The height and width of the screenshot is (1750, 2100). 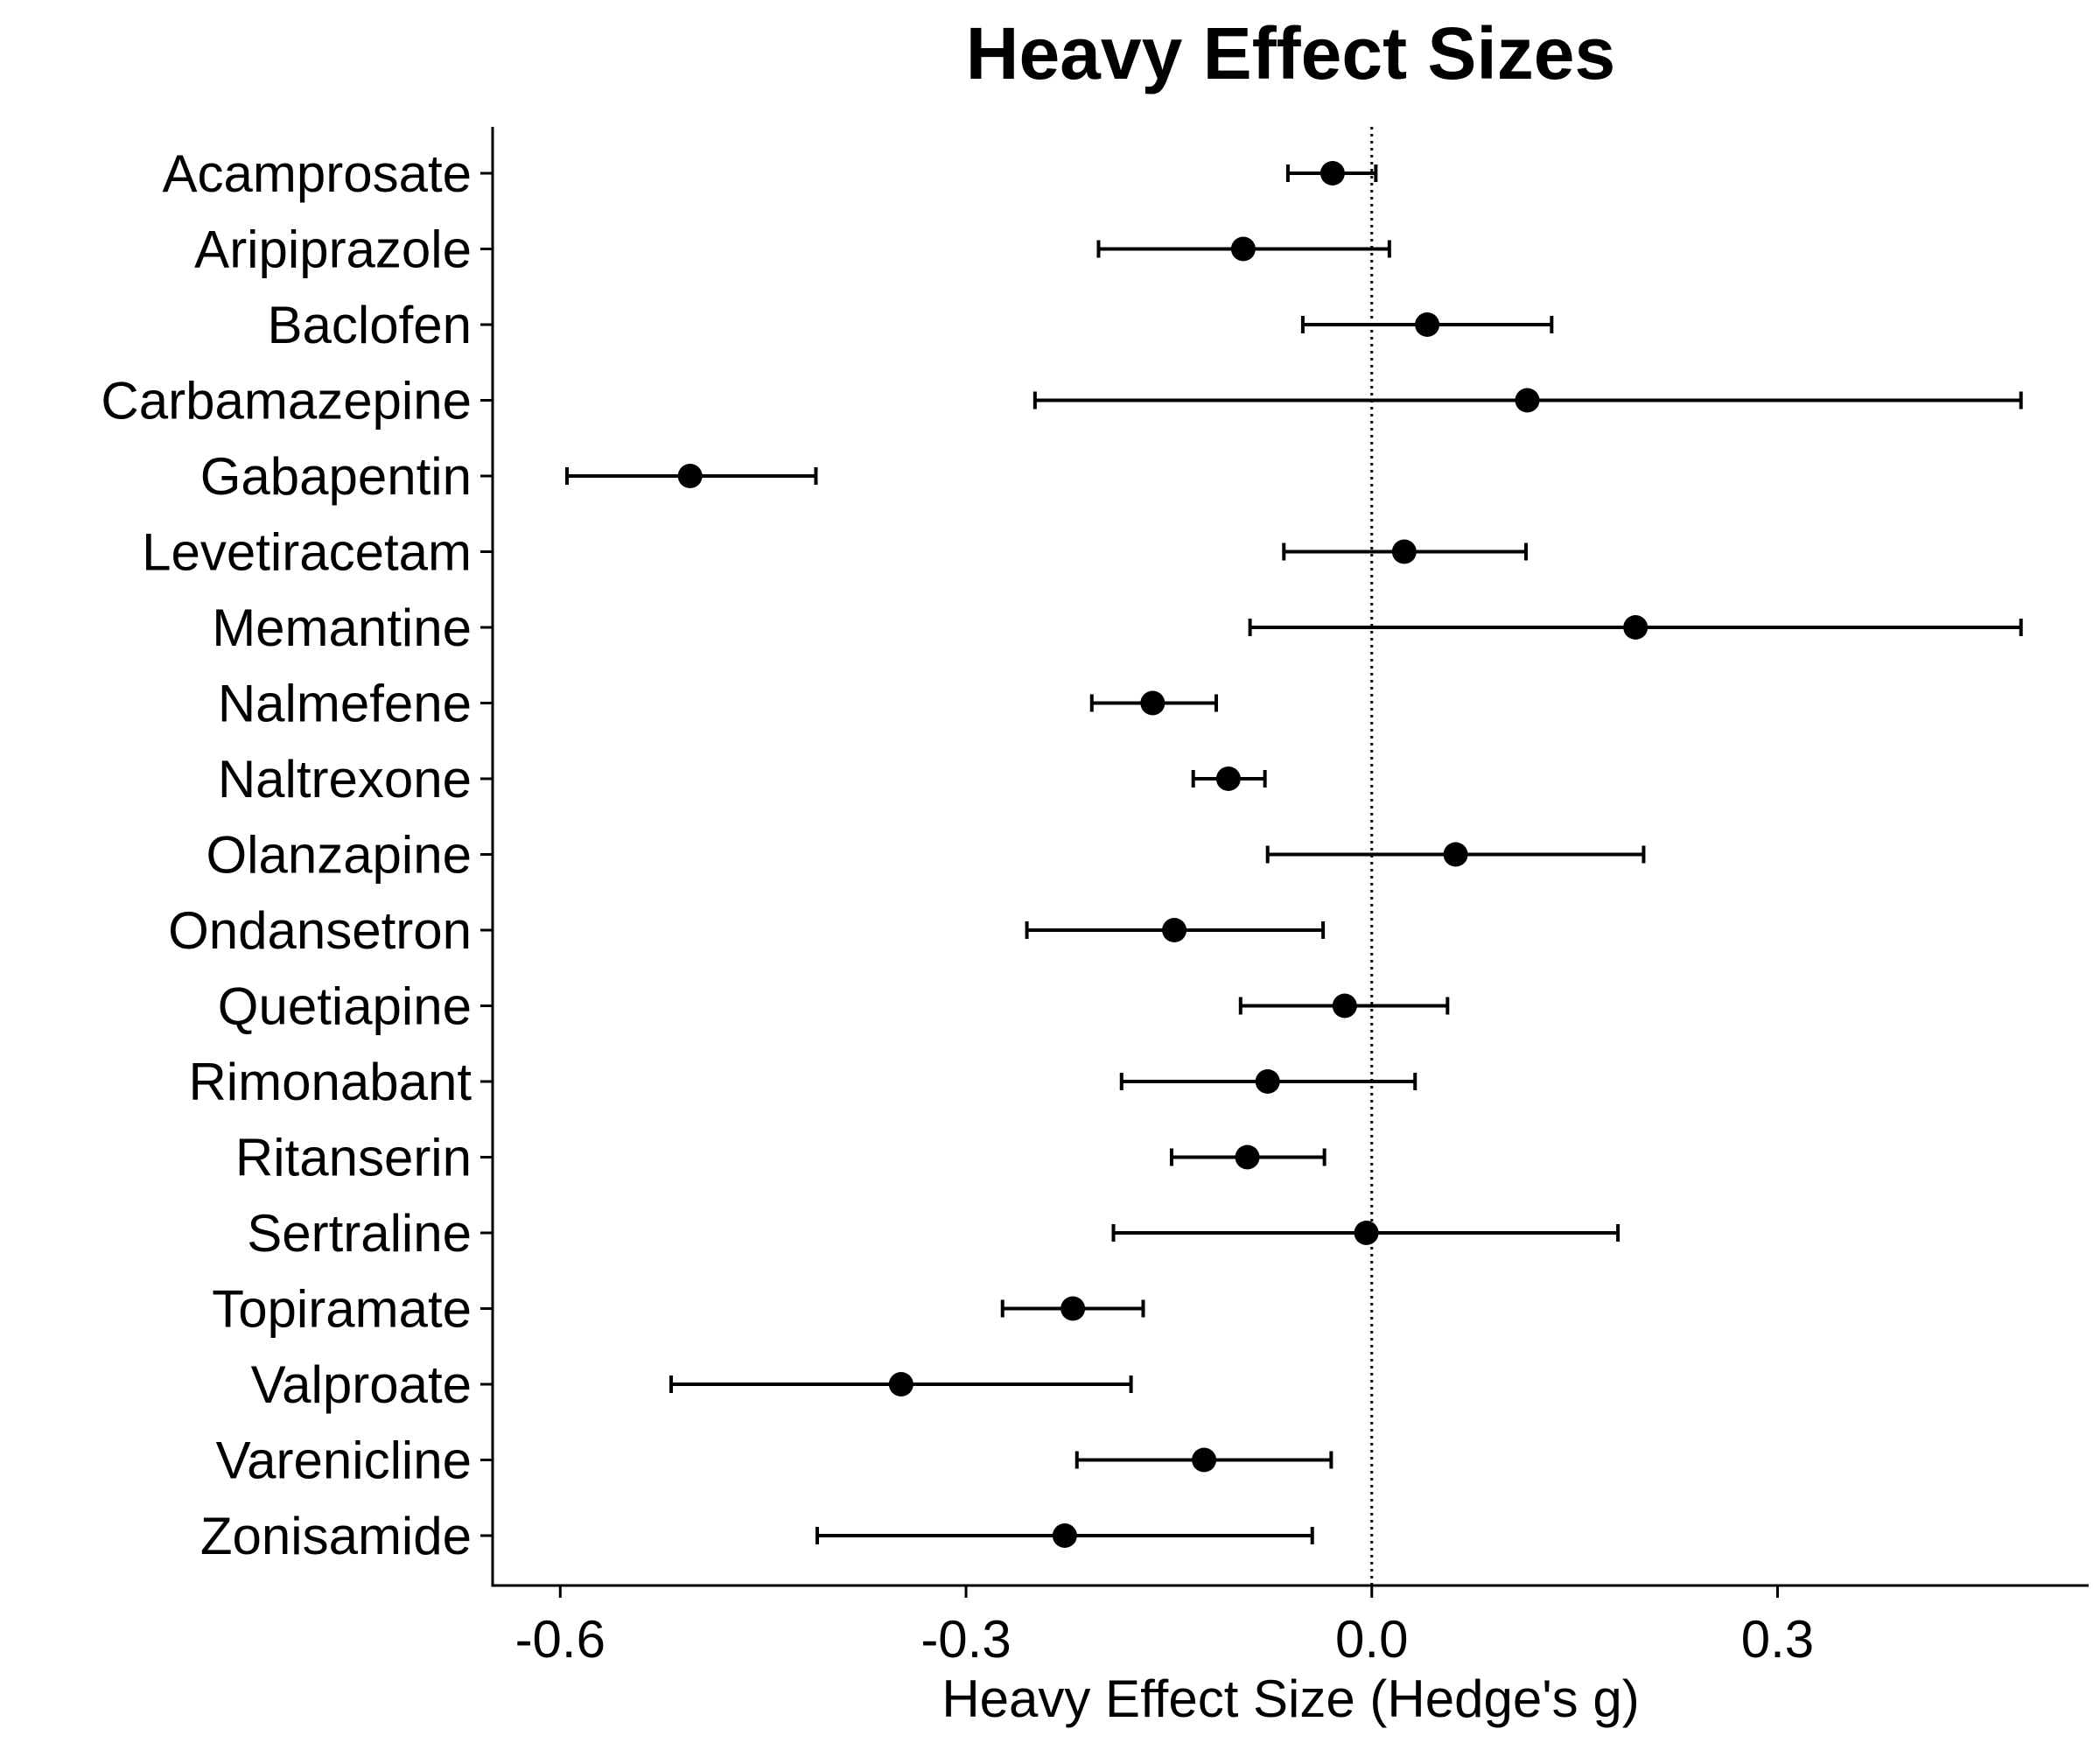 I want to click on y-tick-label: Levetiracetam, so click(x=307, y=552).